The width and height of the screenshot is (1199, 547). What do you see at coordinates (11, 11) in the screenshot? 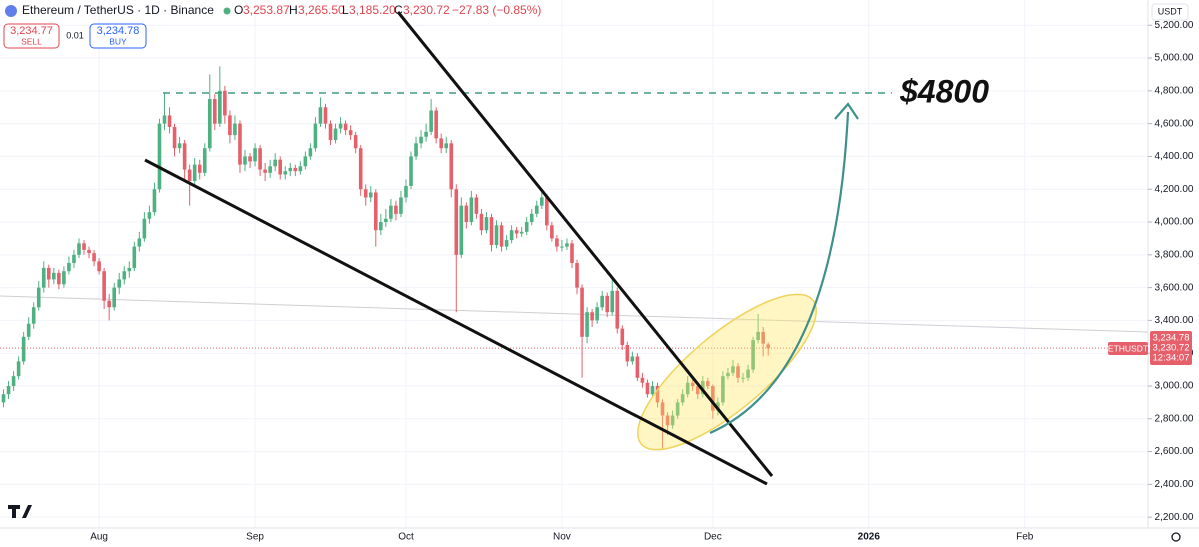
I see `symbol-logo` at bounding box center [11, 11].